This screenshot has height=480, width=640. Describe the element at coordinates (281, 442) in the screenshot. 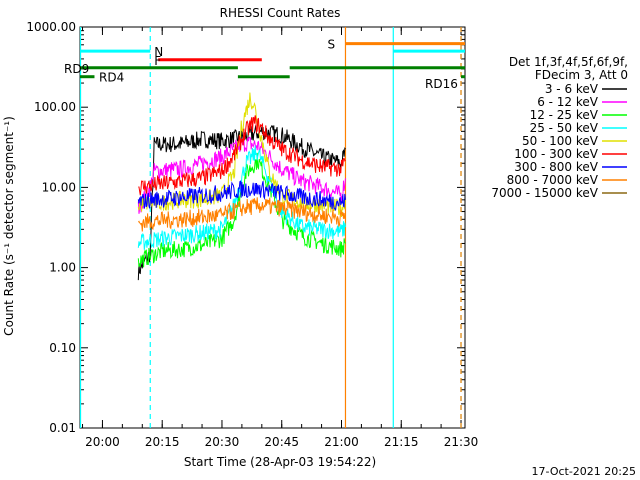

I see `x-tick-label: 20:45` at that location.